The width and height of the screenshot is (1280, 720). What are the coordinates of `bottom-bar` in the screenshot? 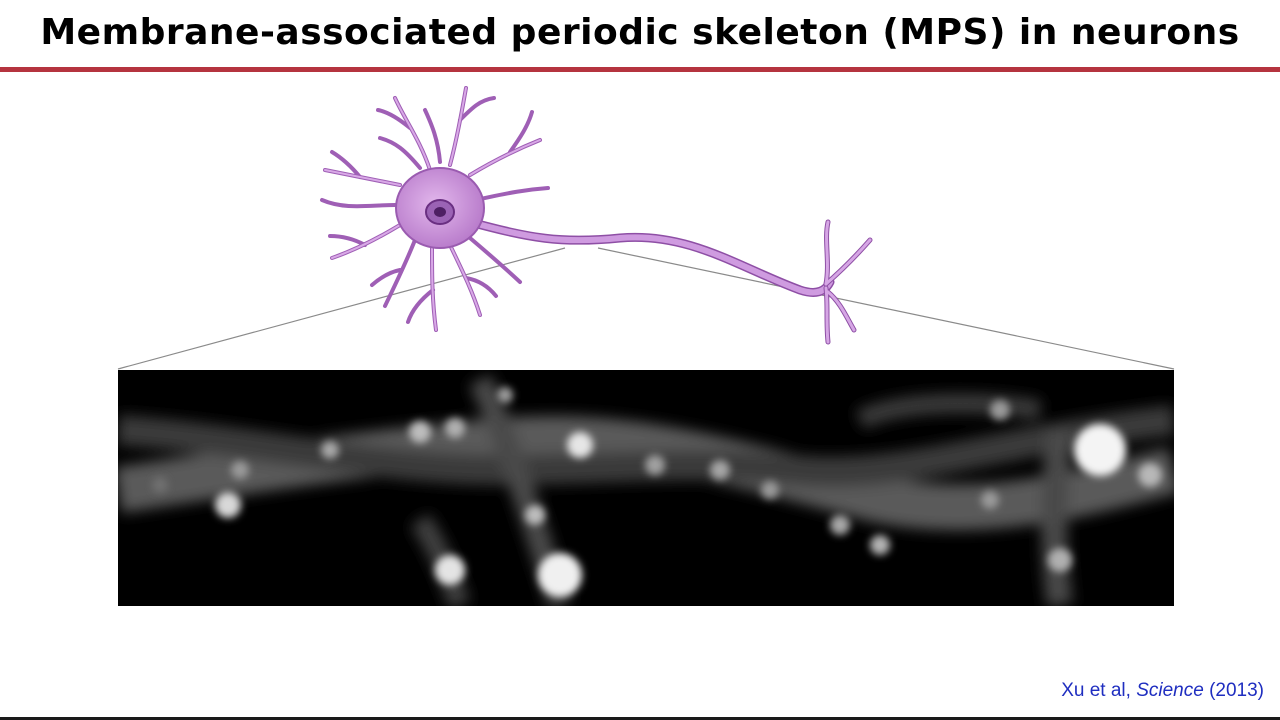 It's located at (640, 718).